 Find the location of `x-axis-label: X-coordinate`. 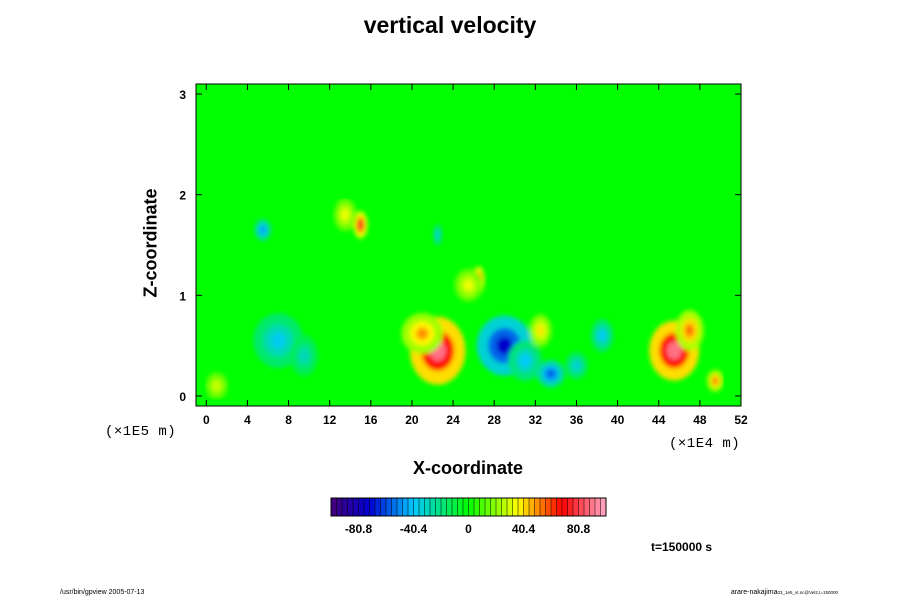

x-axis-label: X-coordinate is located at coordinates (467, 468).